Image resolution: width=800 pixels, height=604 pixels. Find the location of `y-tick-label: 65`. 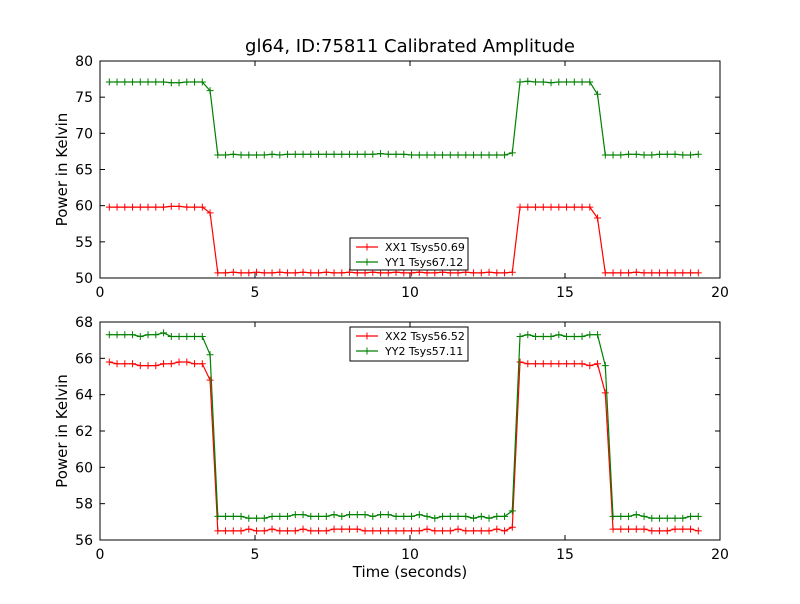

y-tick-label: 65 is located at coordinates (84, 171).